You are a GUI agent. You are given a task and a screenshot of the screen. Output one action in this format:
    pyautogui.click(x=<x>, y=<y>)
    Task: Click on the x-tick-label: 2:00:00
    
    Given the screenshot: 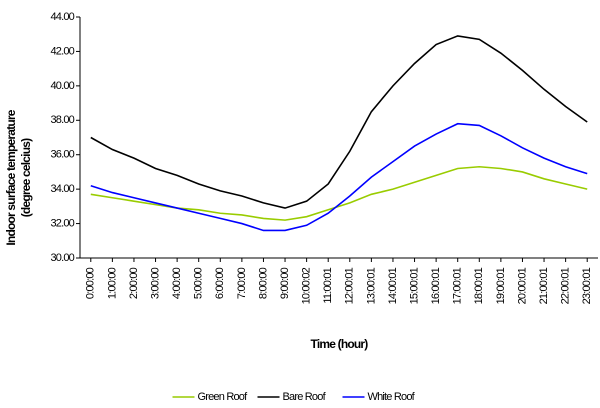 What is the action you would take?
    pyautogui.click(x=134, y=283)
    